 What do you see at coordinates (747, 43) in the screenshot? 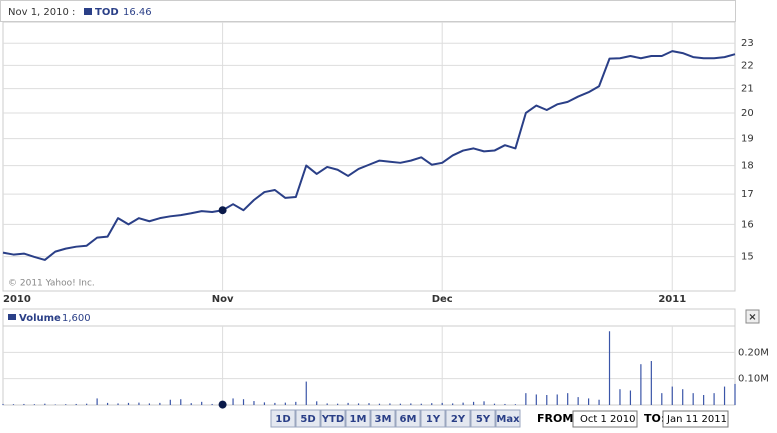
I see `y-tick-label: 23` at bounding box center [747, 43].